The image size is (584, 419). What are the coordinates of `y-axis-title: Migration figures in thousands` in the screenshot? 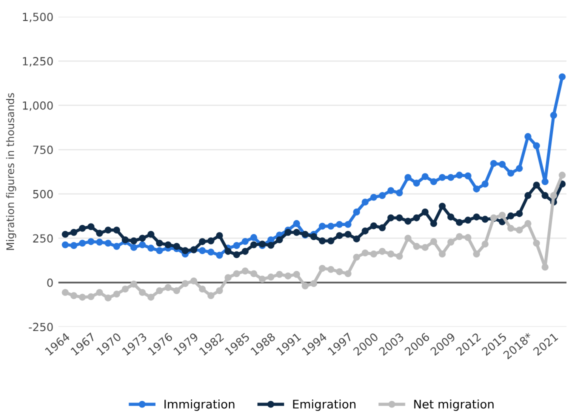 It's located at (11, 171).